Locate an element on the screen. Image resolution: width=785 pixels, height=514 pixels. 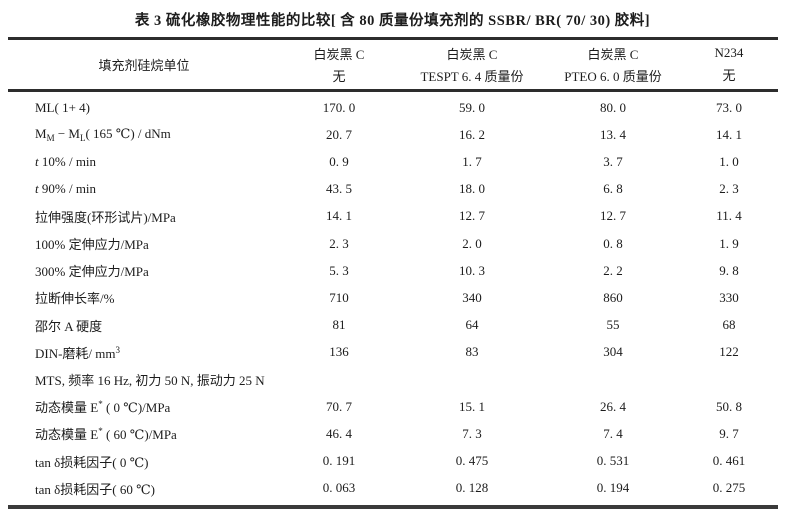
table-row: t 90% / min 43. 5 18. 0 6. 8 2. 3 is located at coordinates (393, 189).